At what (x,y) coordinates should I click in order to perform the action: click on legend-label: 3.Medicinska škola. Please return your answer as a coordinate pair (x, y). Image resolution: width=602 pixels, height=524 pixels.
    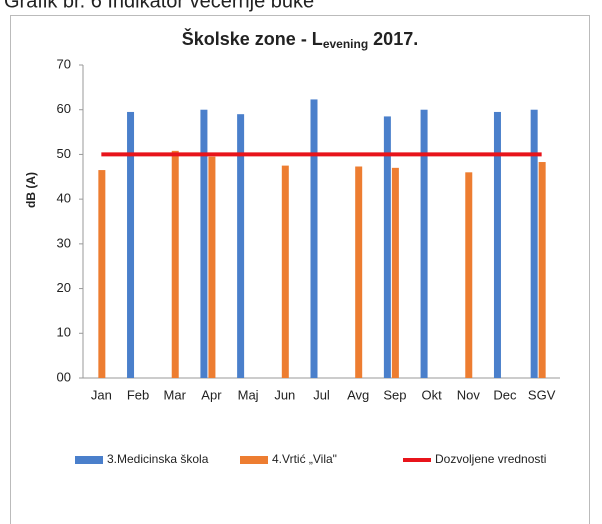
    Looking at the image, I should click on (158, 459).